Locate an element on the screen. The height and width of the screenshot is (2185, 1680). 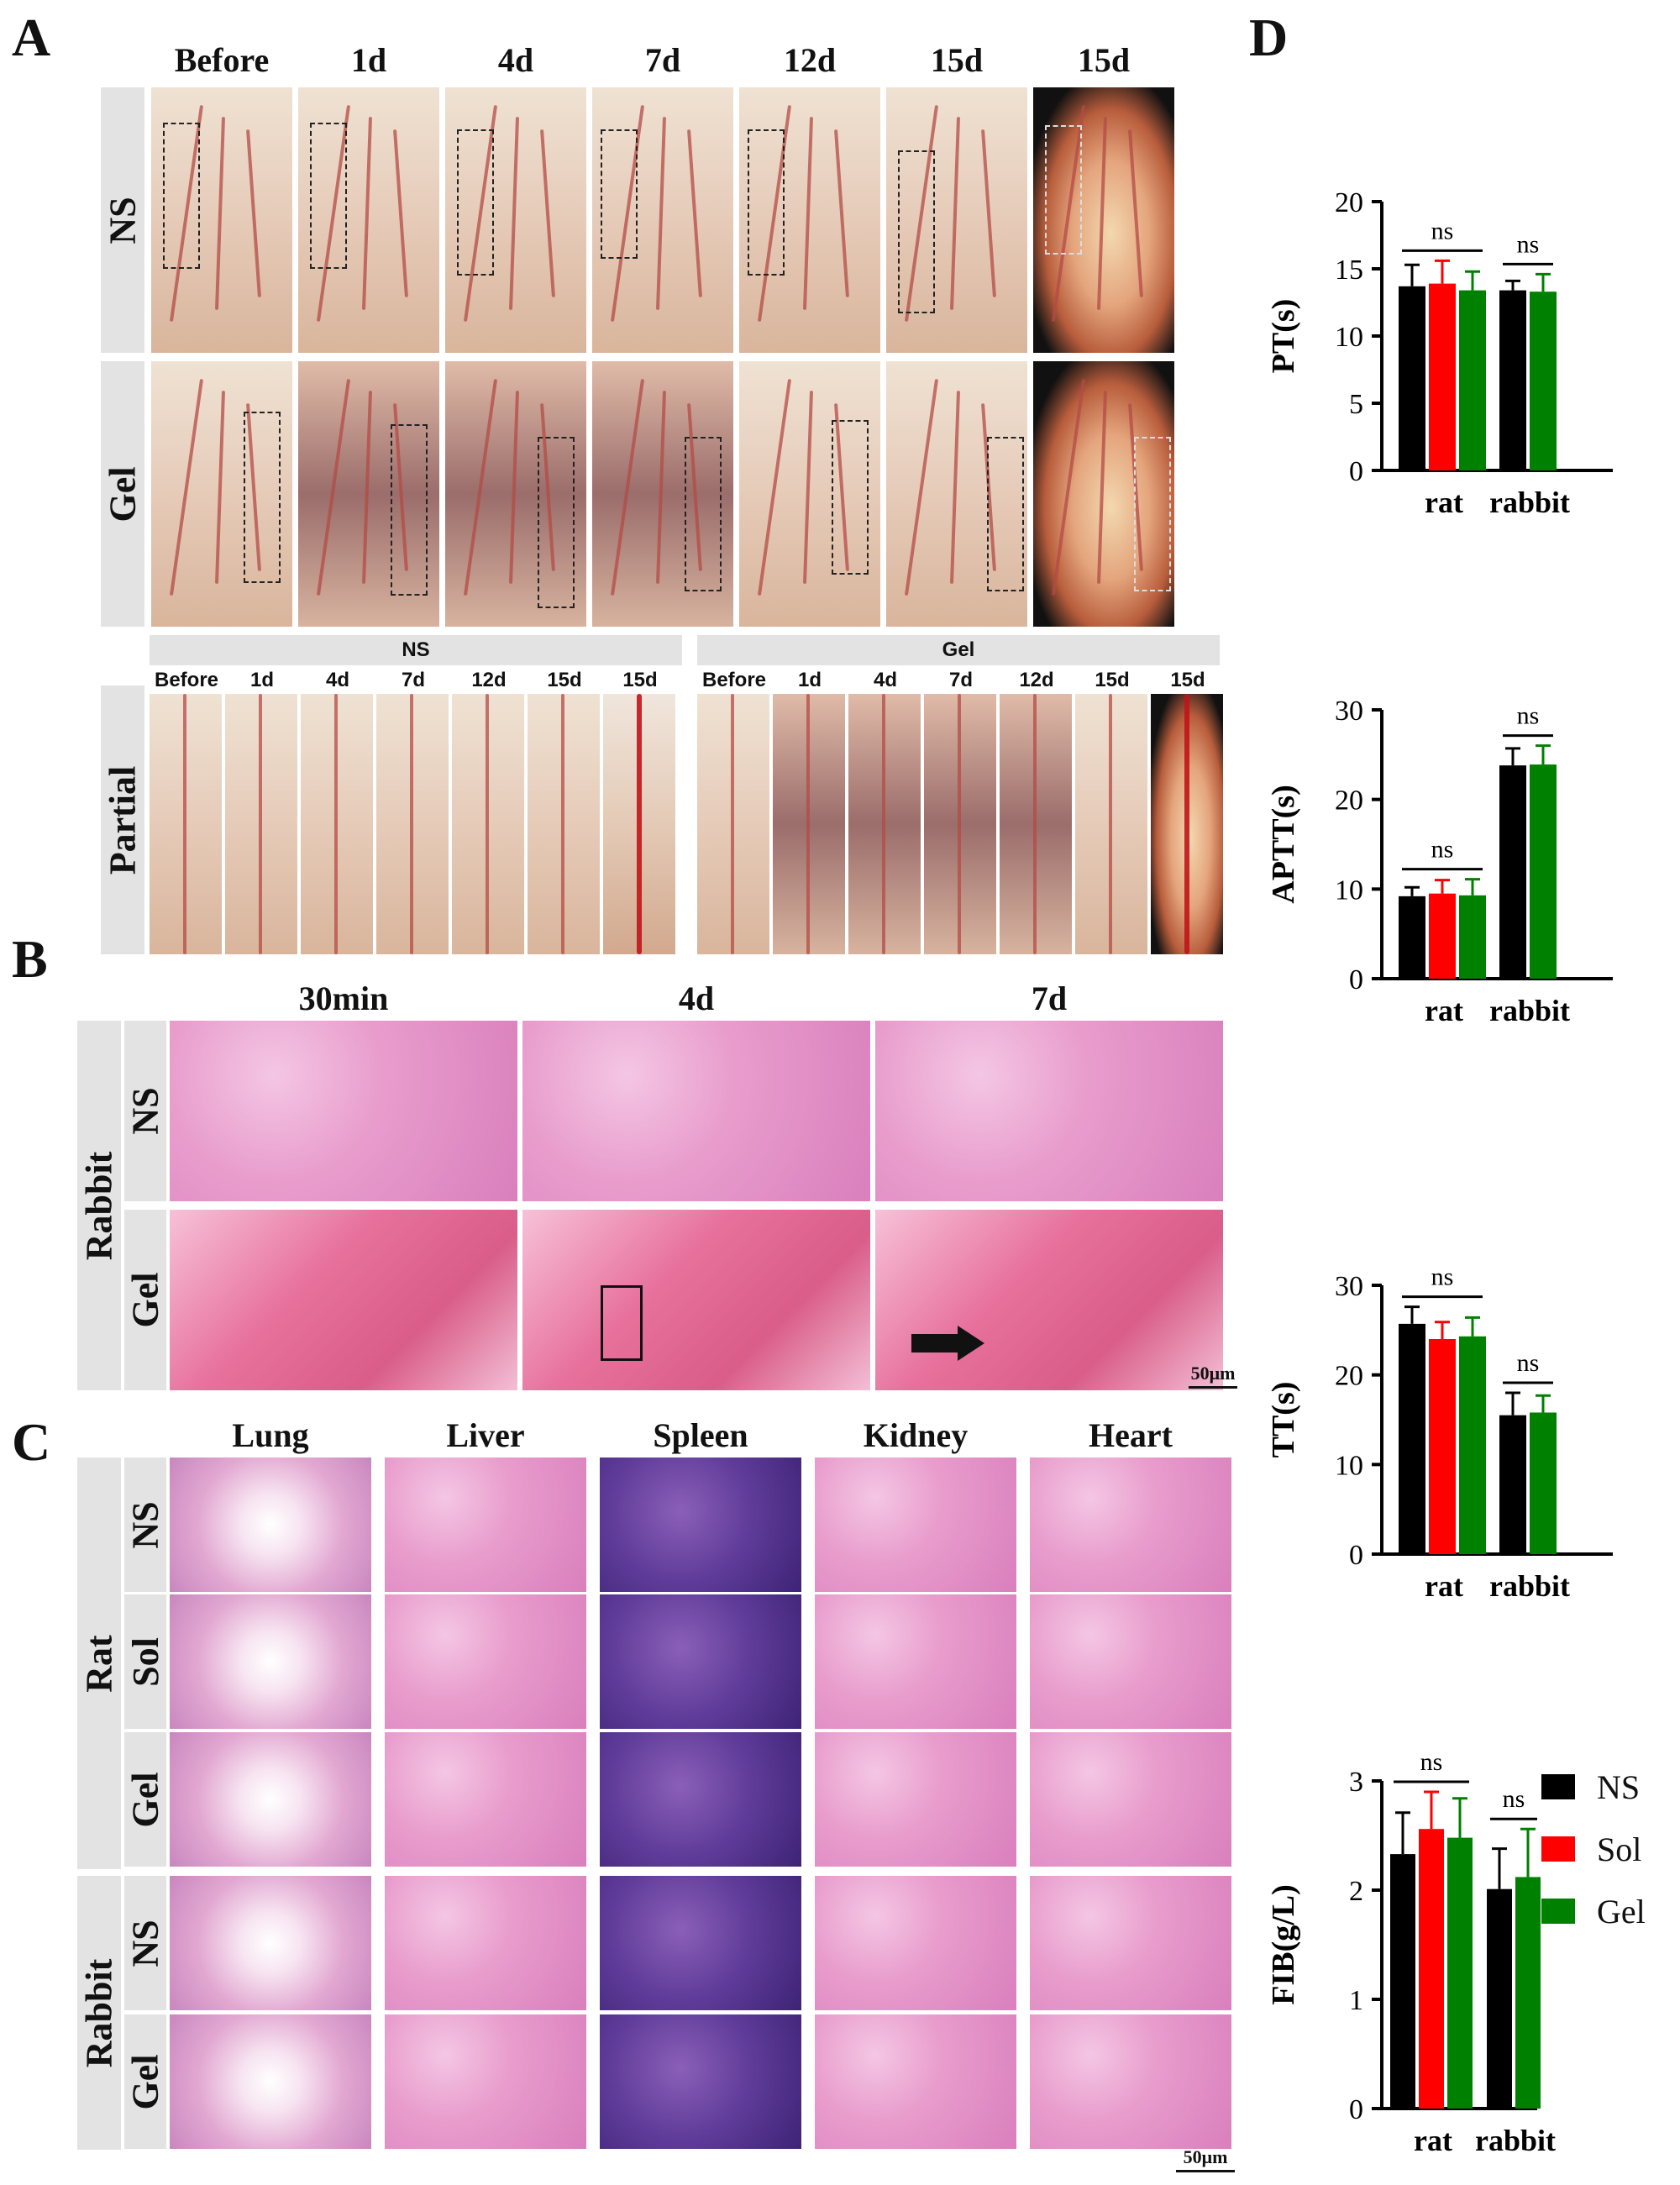
c-photo-r0-c4 is located at coordinates (1130, 1525).